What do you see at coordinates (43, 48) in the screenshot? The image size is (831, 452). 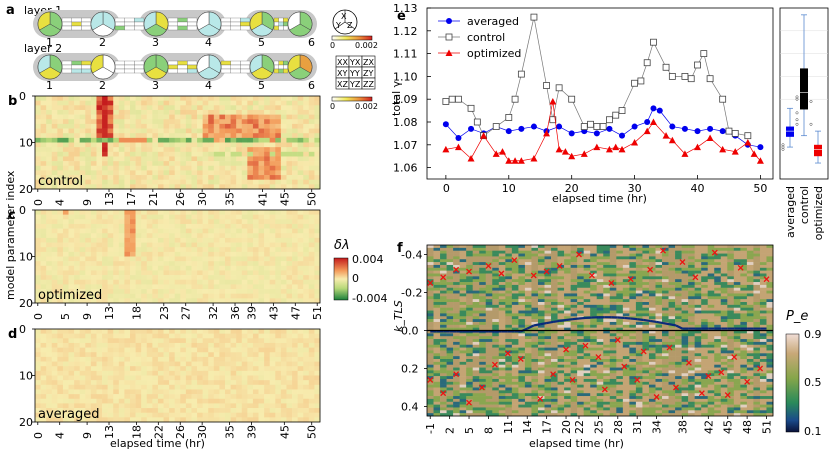 I see `layer2-label: layer 2` at bounding box center [43, 48].